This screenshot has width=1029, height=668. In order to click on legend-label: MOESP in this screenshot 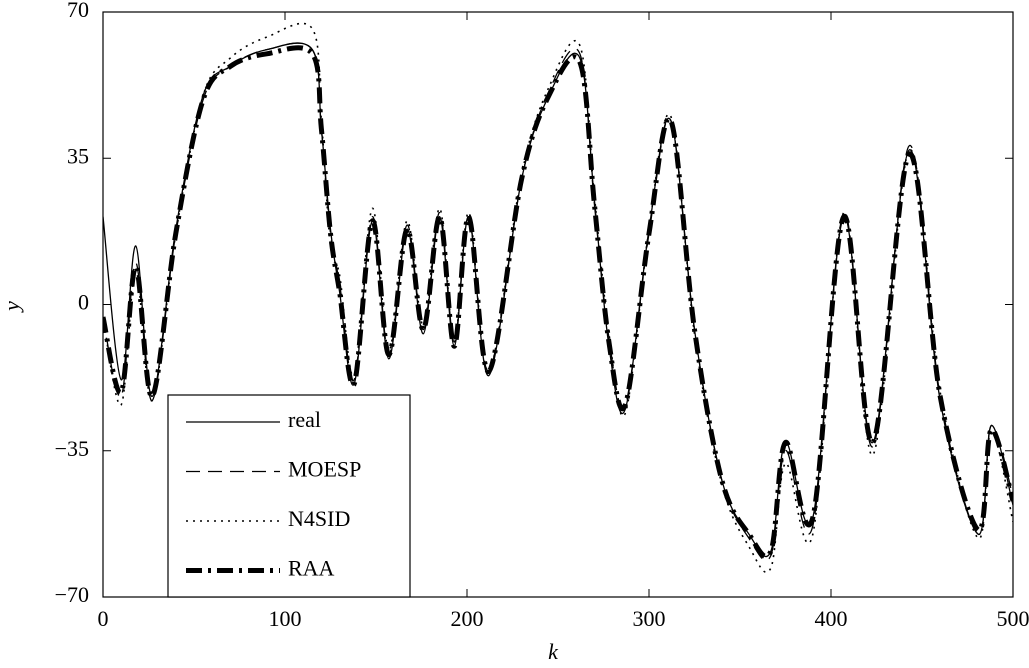, I will do `click(324, 469)`.